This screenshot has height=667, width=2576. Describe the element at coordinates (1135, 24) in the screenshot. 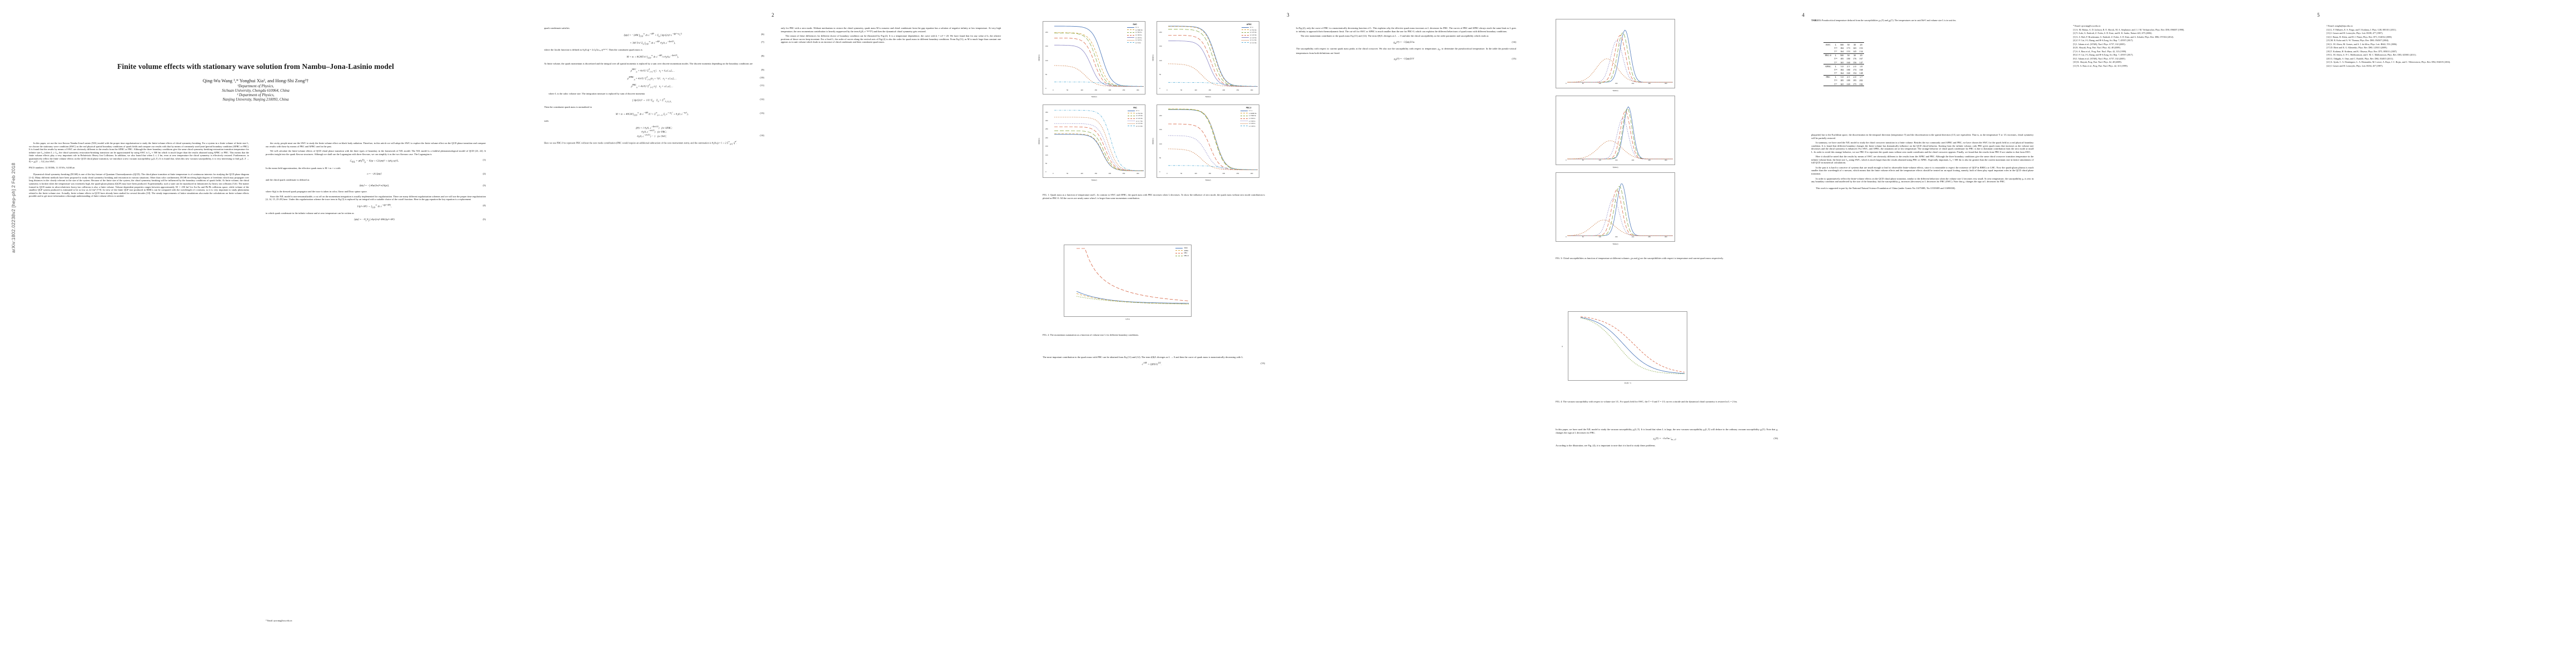

I see `legend-title: SWC` at that location.